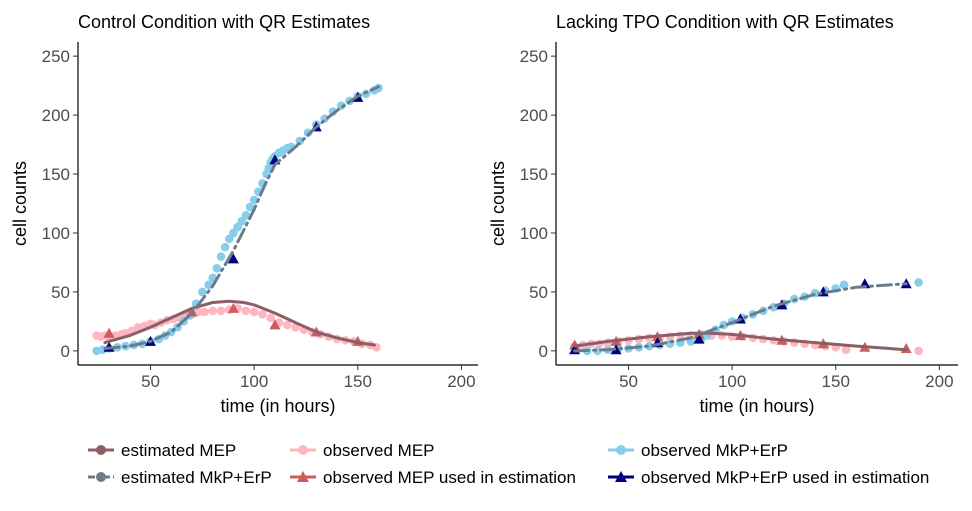 The image size is (972, 511). Describe the element at coordinates (379, 450) in the screenshot. I see `legend-label: observed MEP` at that location.